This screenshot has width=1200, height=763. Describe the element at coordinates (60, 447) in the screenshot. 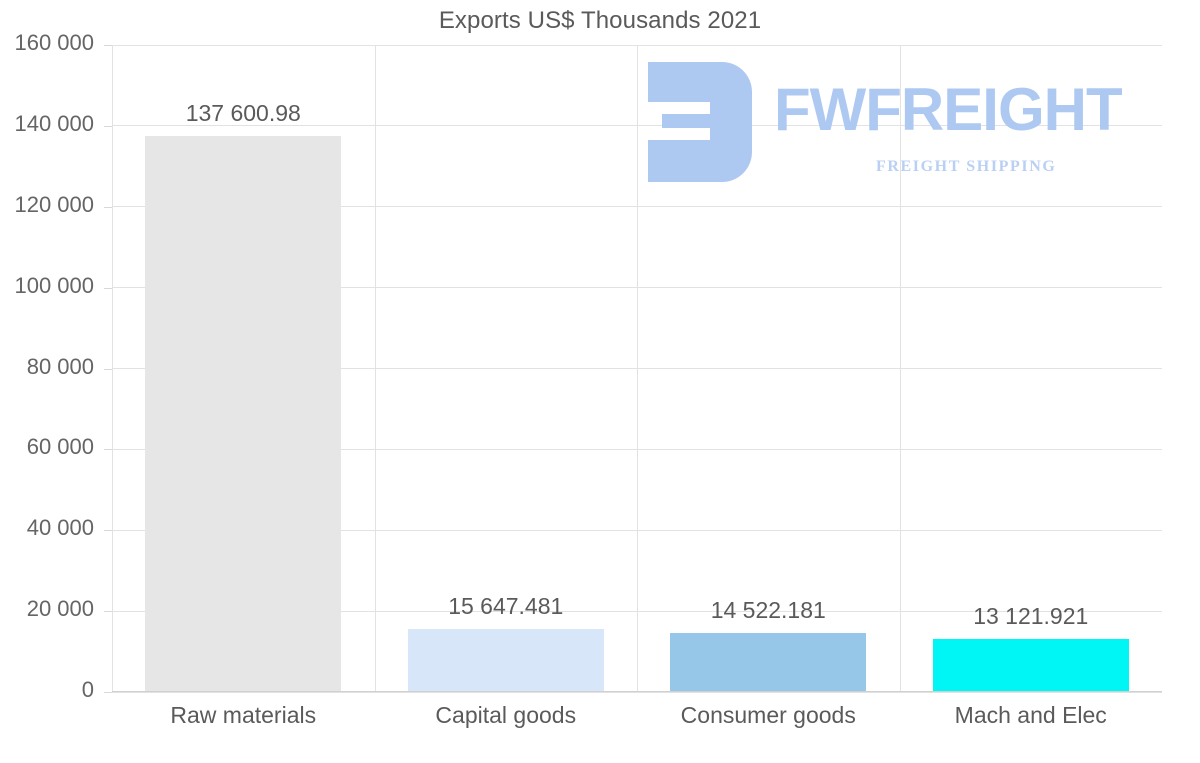

I see `y-axis-tick-label: 60 000` at that location.